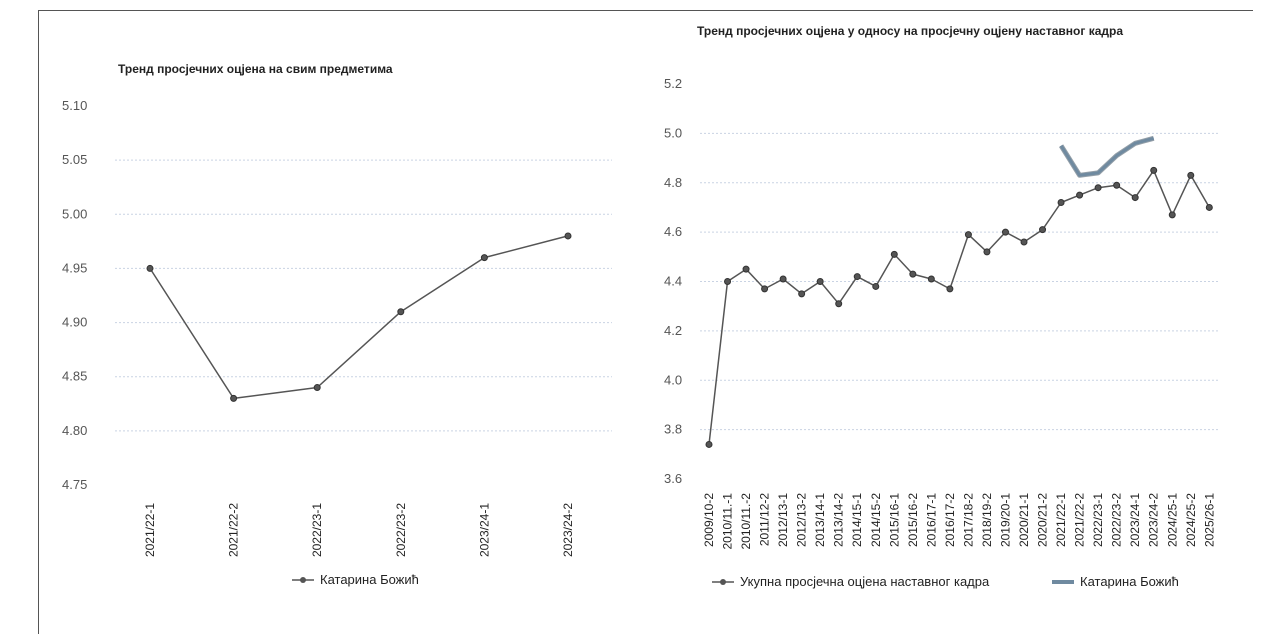 The image size is (1261, 634). I want to click on y-tick-label: 5.00, so click(74, 213).